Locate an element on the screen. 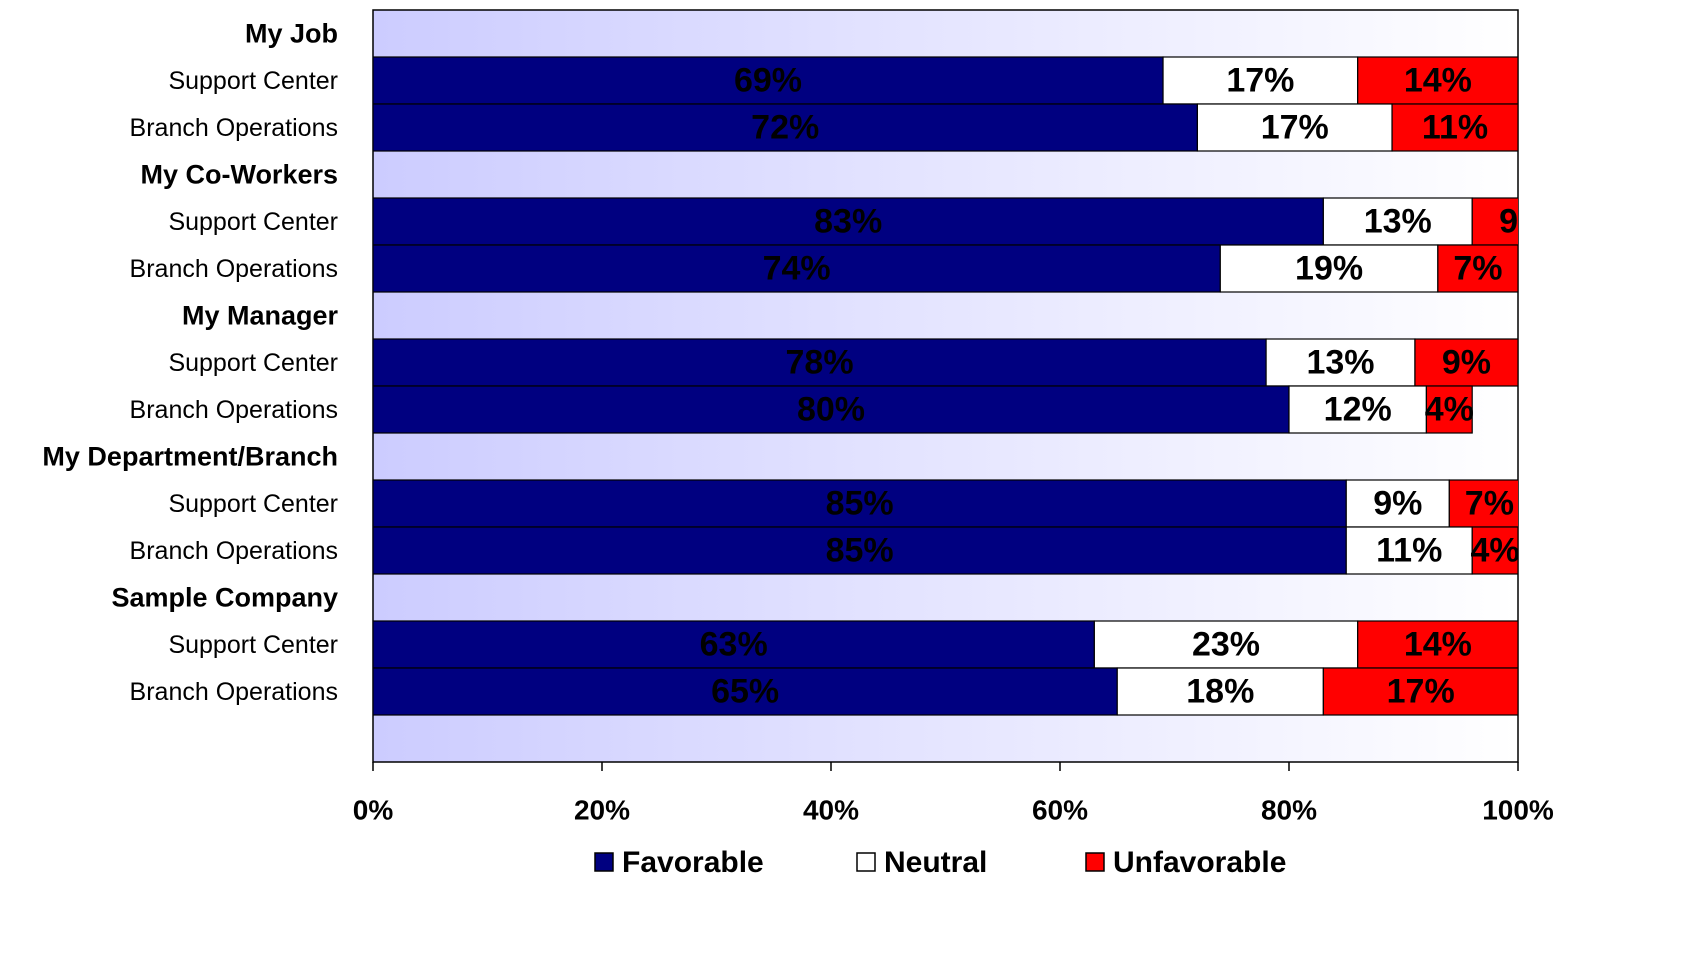  value-label: 12% is located at coordinates (1358, 409).